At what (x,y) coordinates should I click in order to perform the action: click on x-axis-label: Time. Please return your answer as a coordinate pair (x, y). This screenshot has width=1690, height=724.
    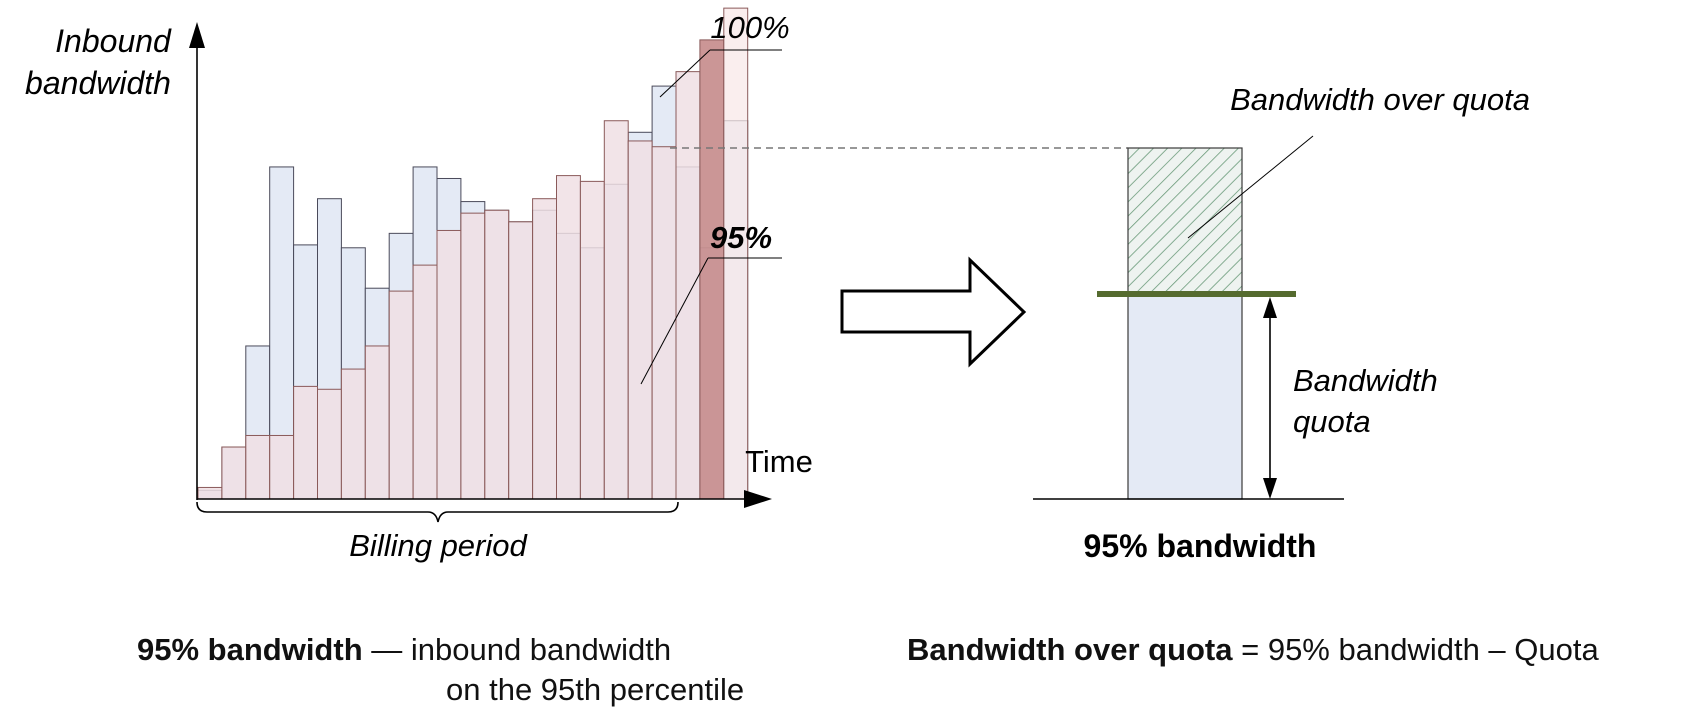
    Looking at the image, I should click on (779, 461).